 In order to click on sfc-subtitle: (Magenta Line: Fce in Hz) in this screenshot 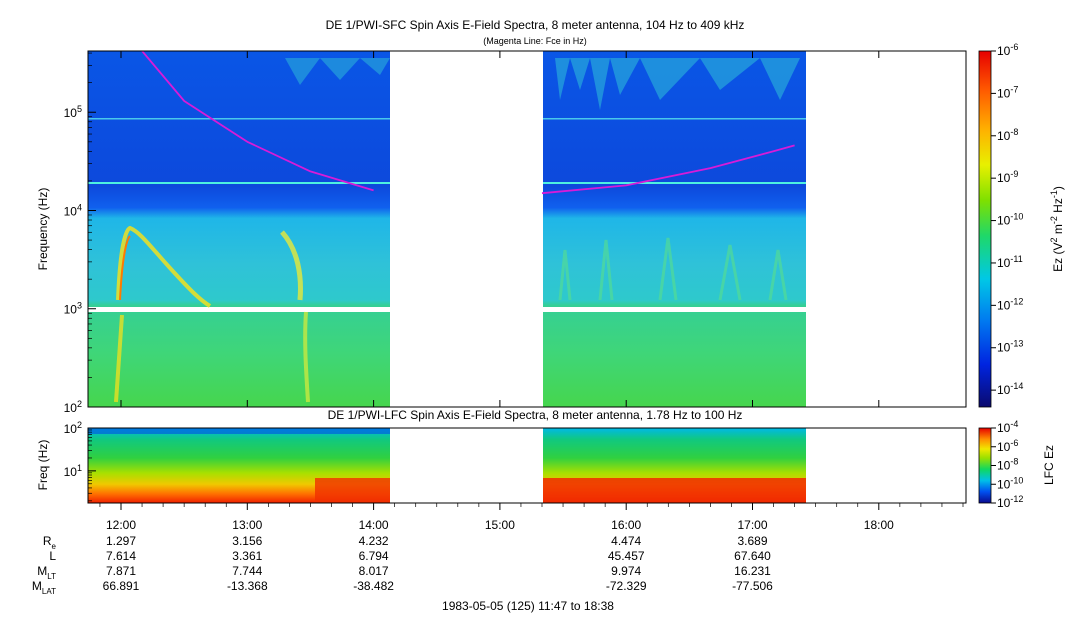, I will do `click(535, 41)`.